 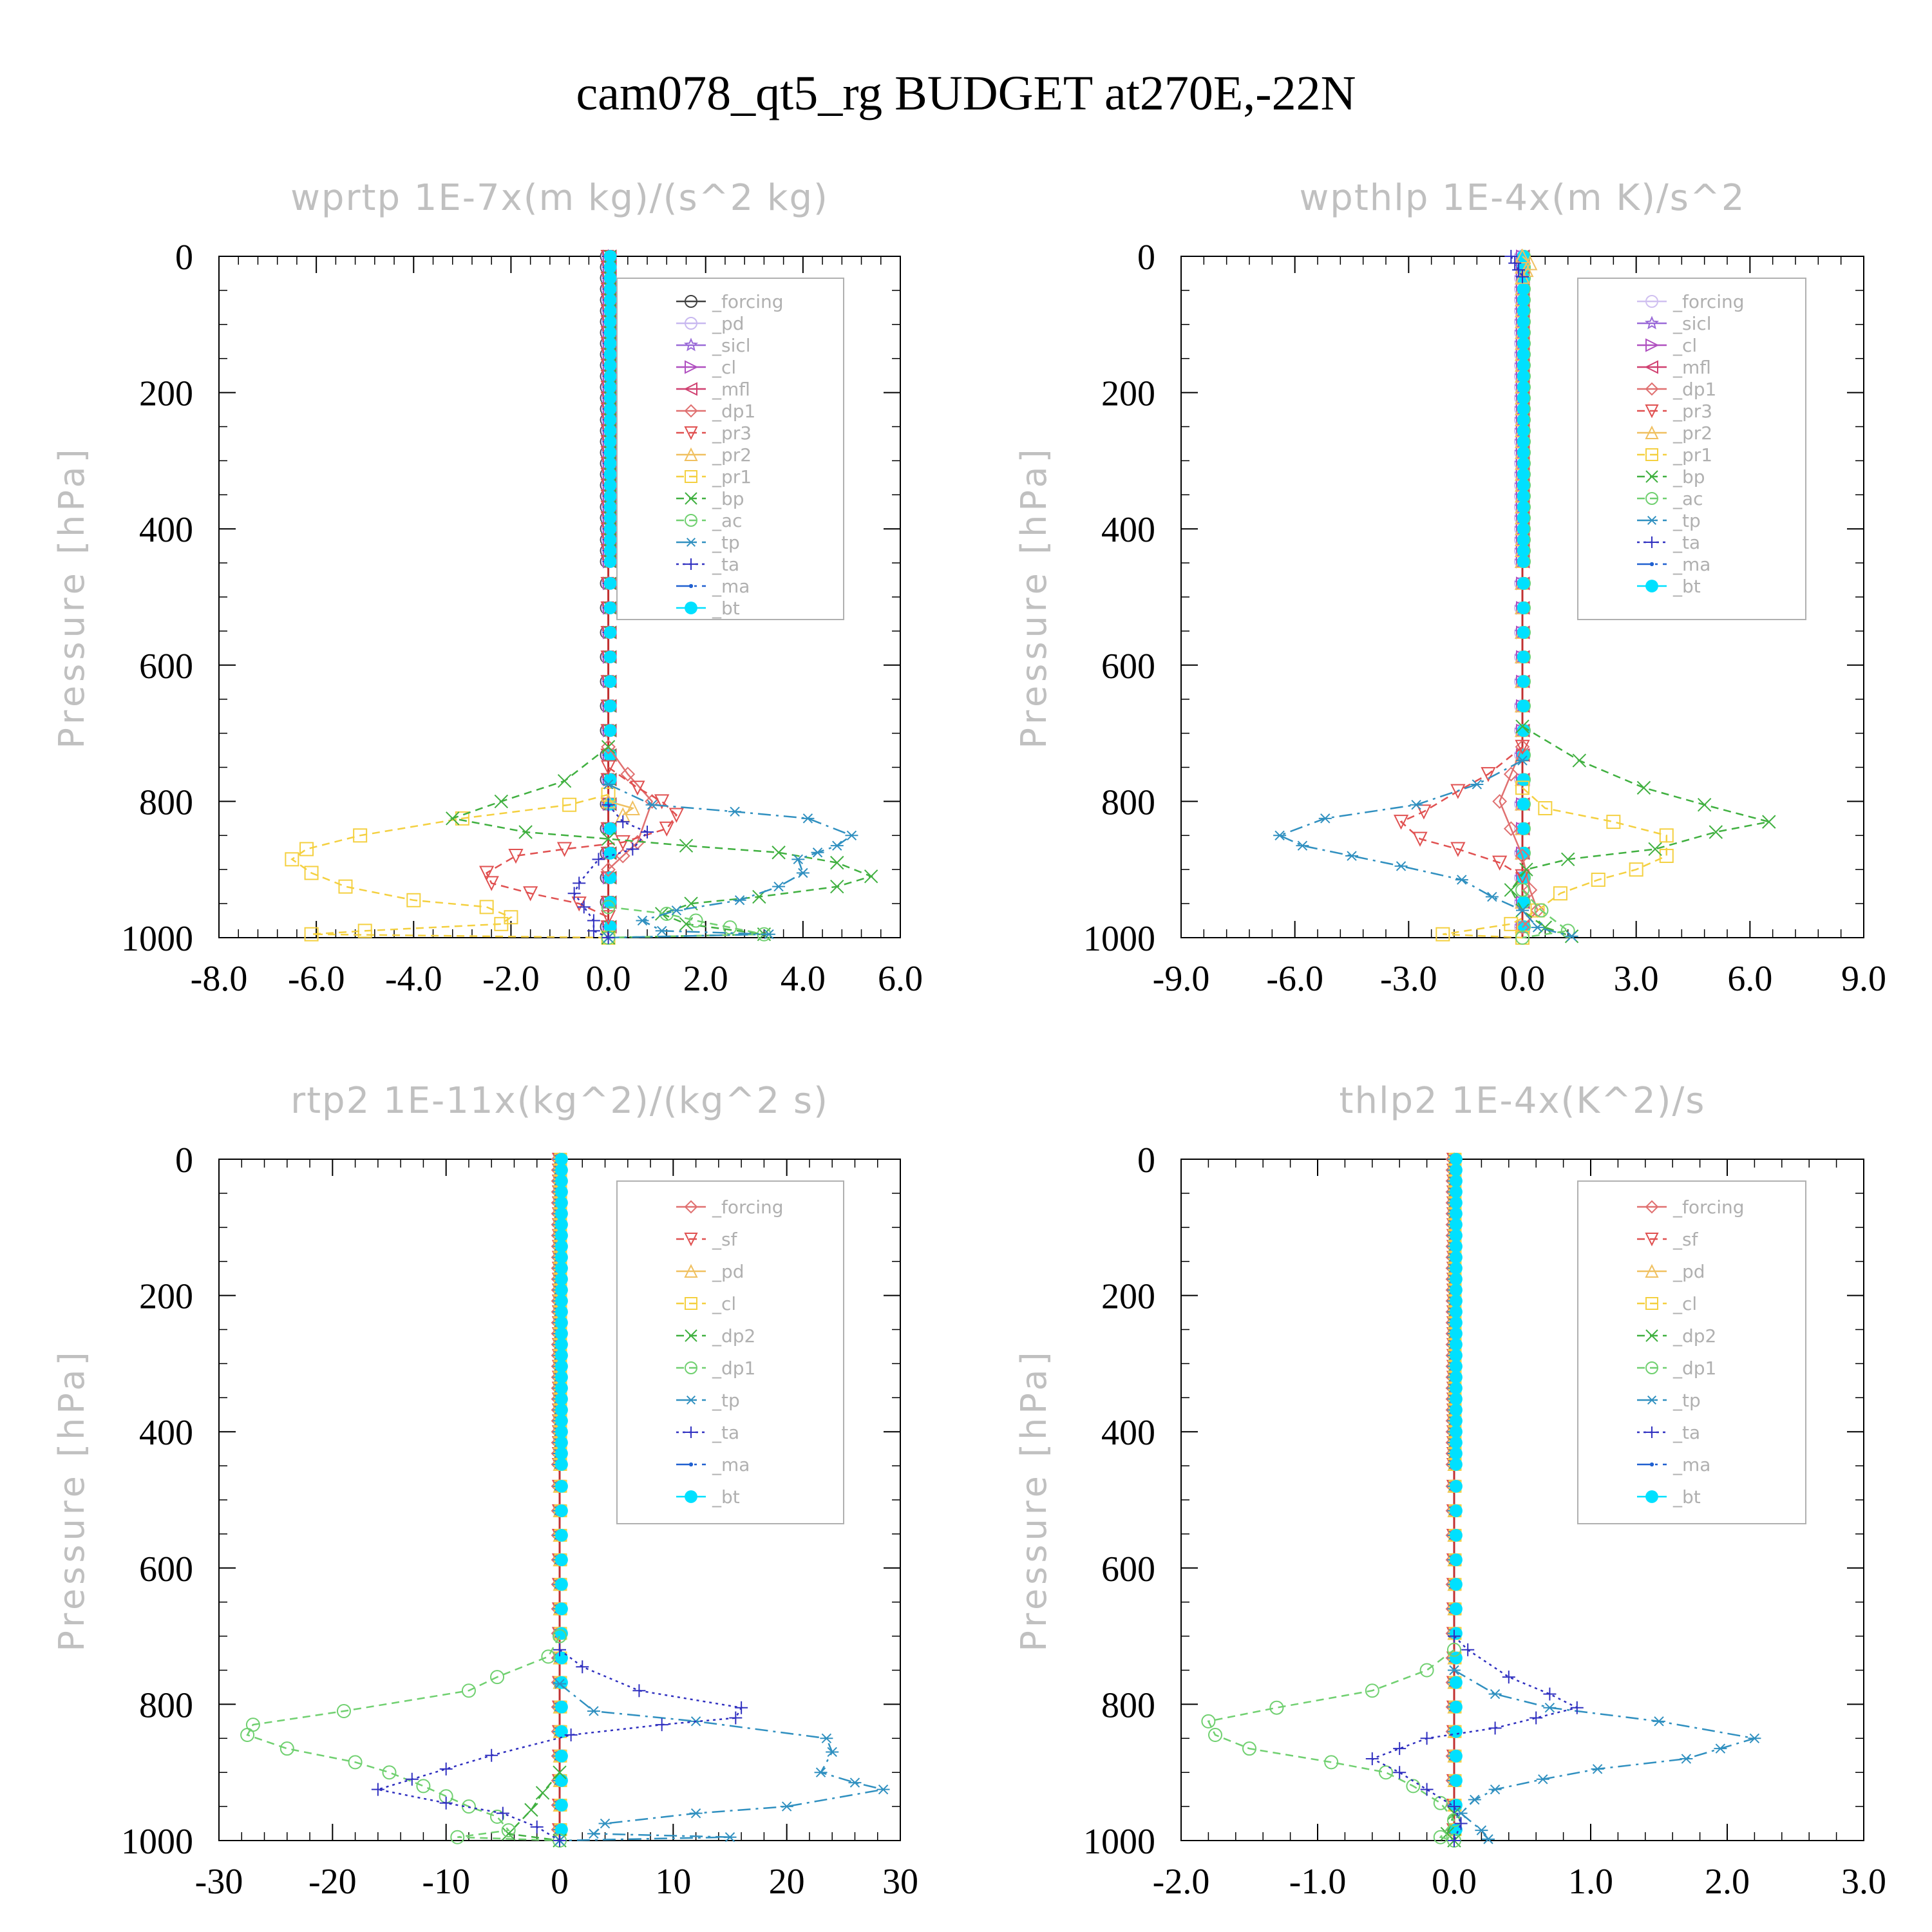 I want to click on legend-box, so click(x=730, y=449).